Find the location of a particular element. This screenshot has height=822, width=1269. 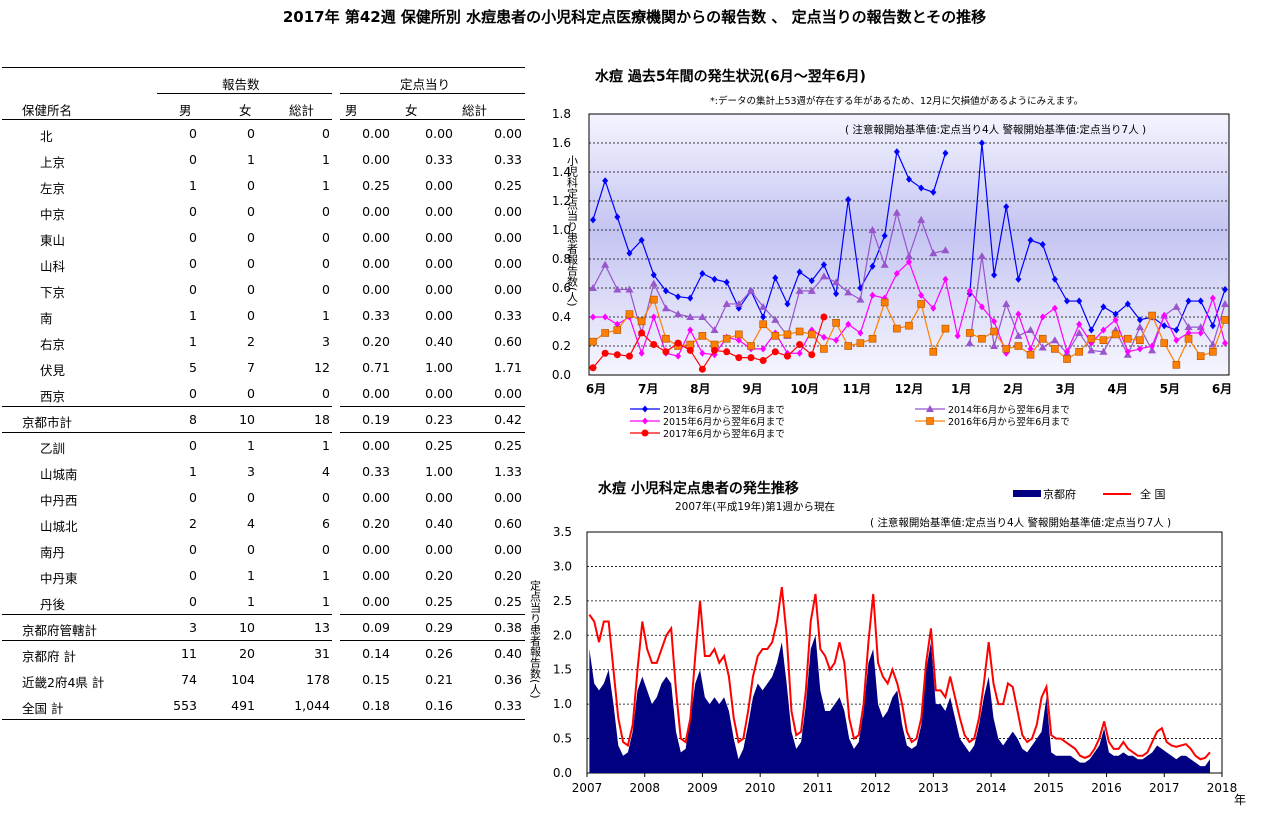

group-header-reports: 報告数 is located at coordinates (241, 84).